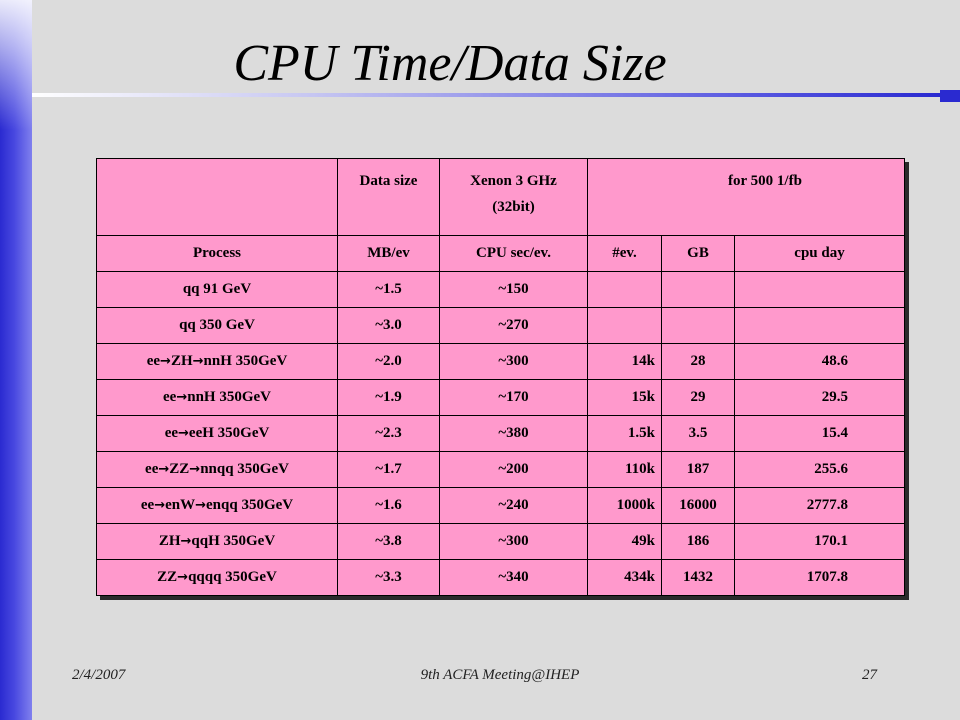 Image resolution: width=960 pixels, height=720 pixels. I want to click on num-ev-cell: 110k, so click(624, 469).